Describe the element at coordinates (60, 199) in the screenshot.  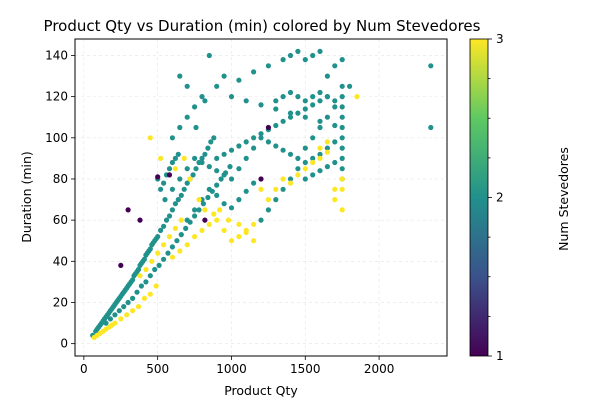
I see `y-axis-ticks: 0 20 40 60 80 100 120 140` at that location.